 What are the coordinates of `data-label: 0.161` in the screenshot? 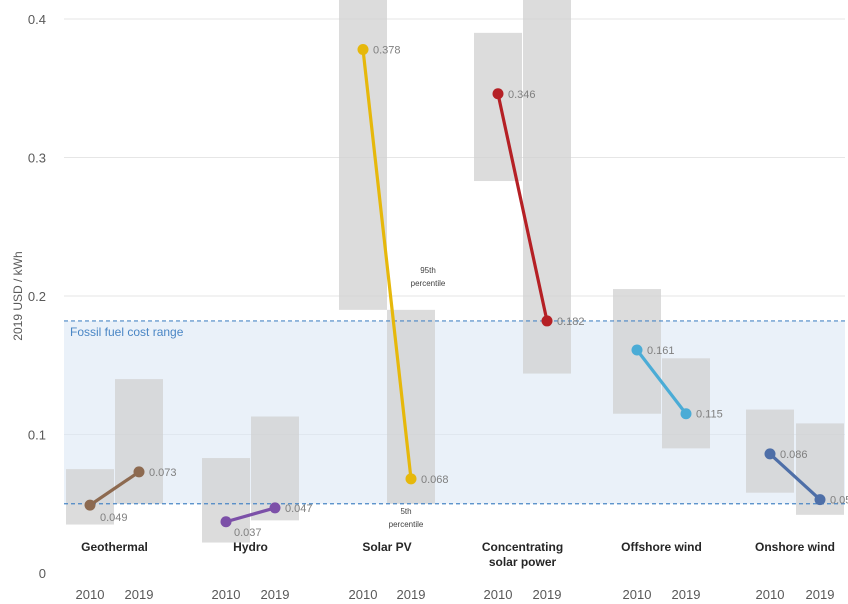 It's located at (661, 351).